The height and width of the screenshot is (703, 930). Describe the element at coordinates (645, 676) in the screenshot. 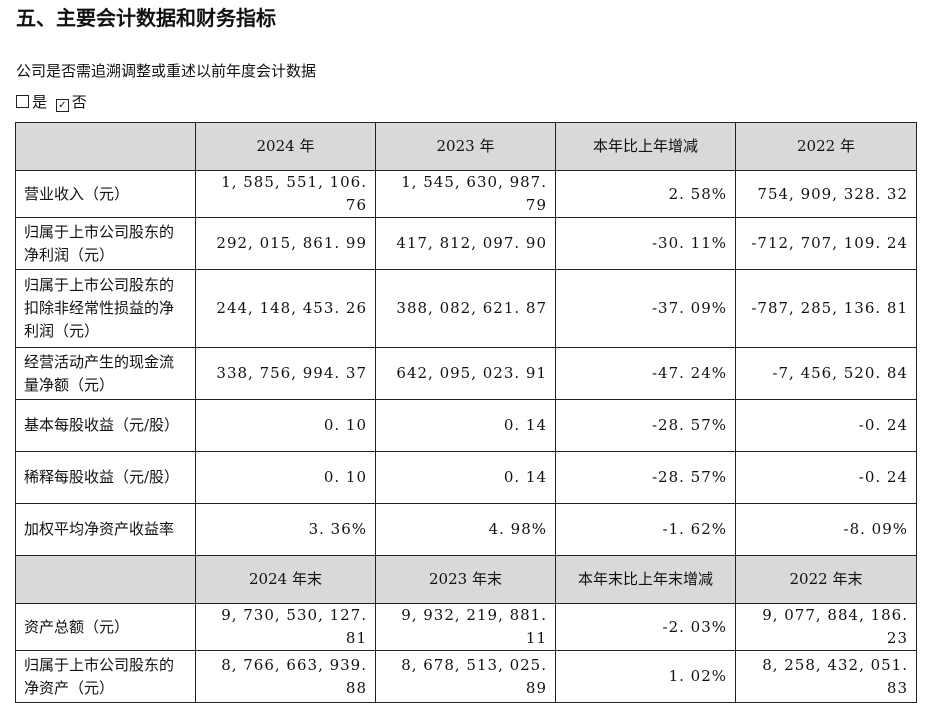

I see `value-cell: 1. 02%` at that location.